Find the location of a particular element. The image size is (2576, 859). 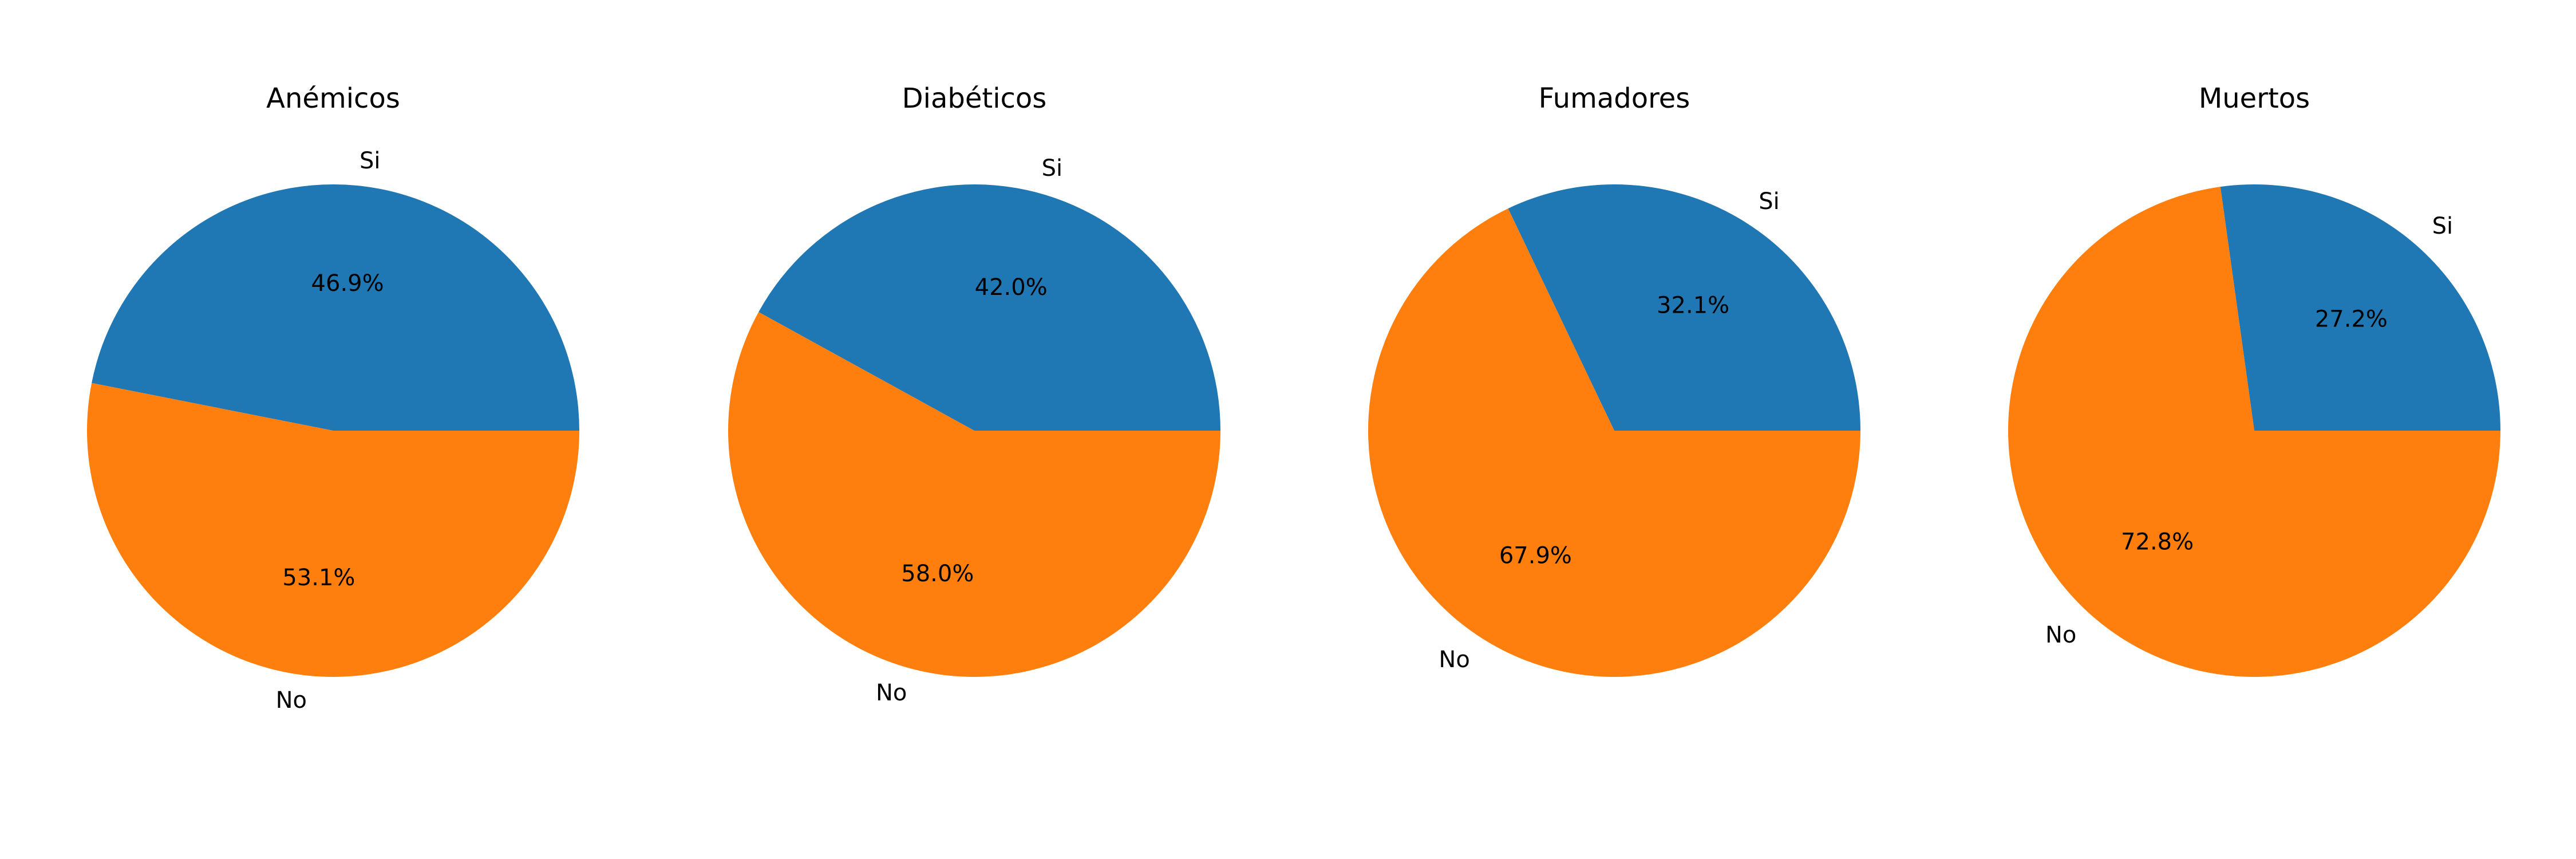

percent-label-si: 32.1% is located at coordinates (1693, 306).